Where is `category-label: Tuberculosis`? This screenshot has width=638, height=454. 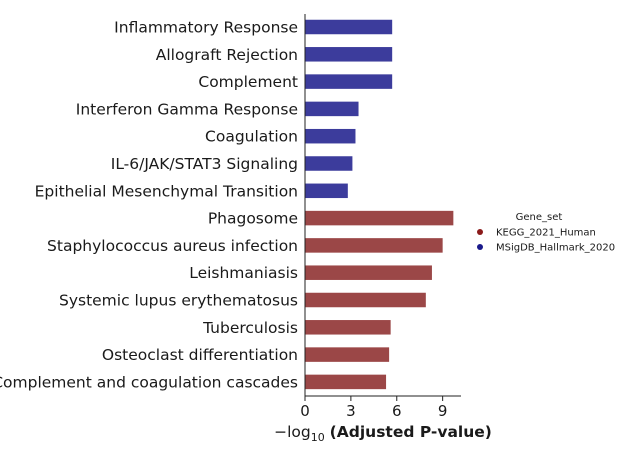
category-label: Tuberculosis is located at coordinates (250, 328).